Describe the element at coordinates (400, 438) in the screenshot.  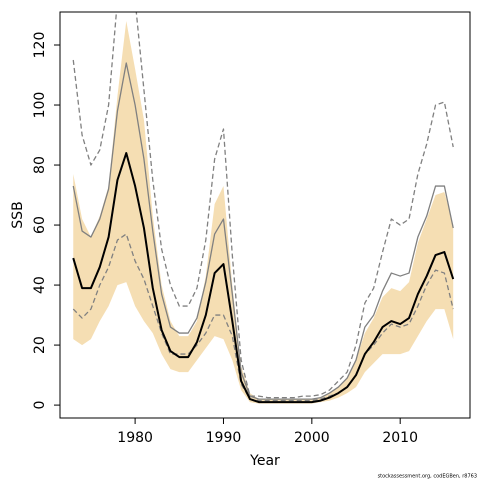
I see `x-tick-label: 2010` at that location.